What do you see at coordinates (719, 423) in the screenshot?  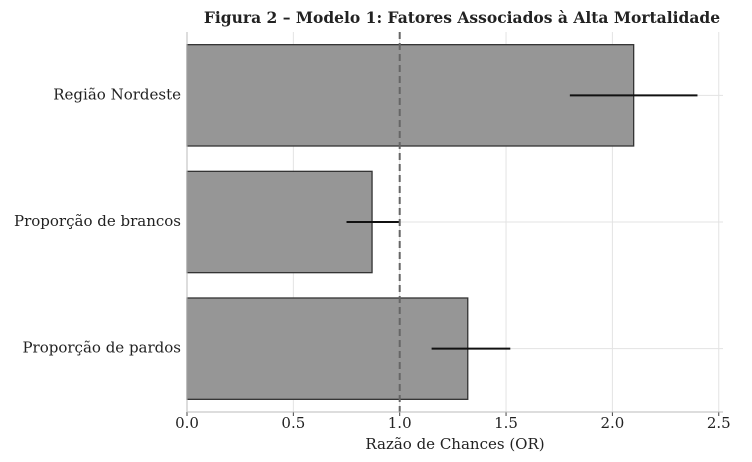 I see `x-tick-label: 2.5` at bounding box center [719, 423].